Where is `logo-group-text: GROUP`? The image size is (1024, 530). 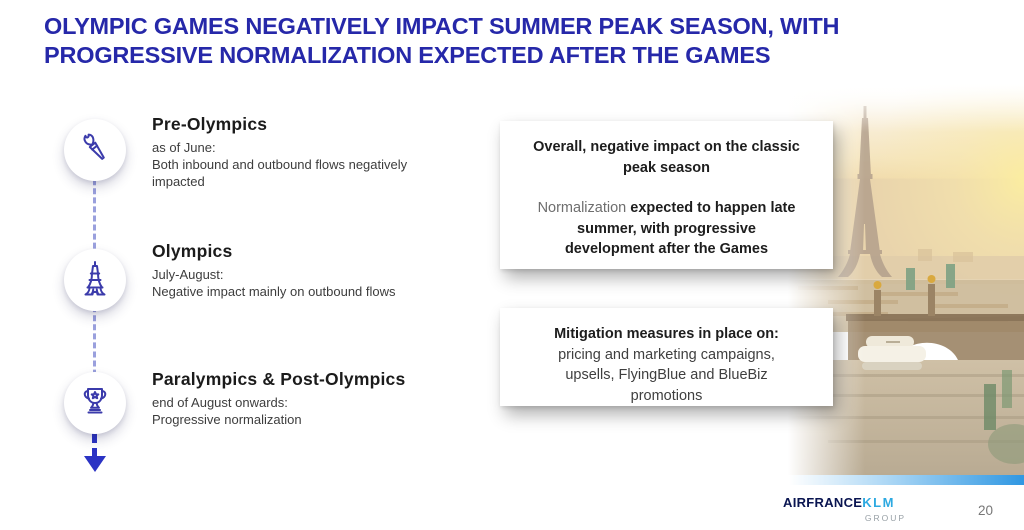
logo-group-text: GROUP is located at coordinates (885, 518).